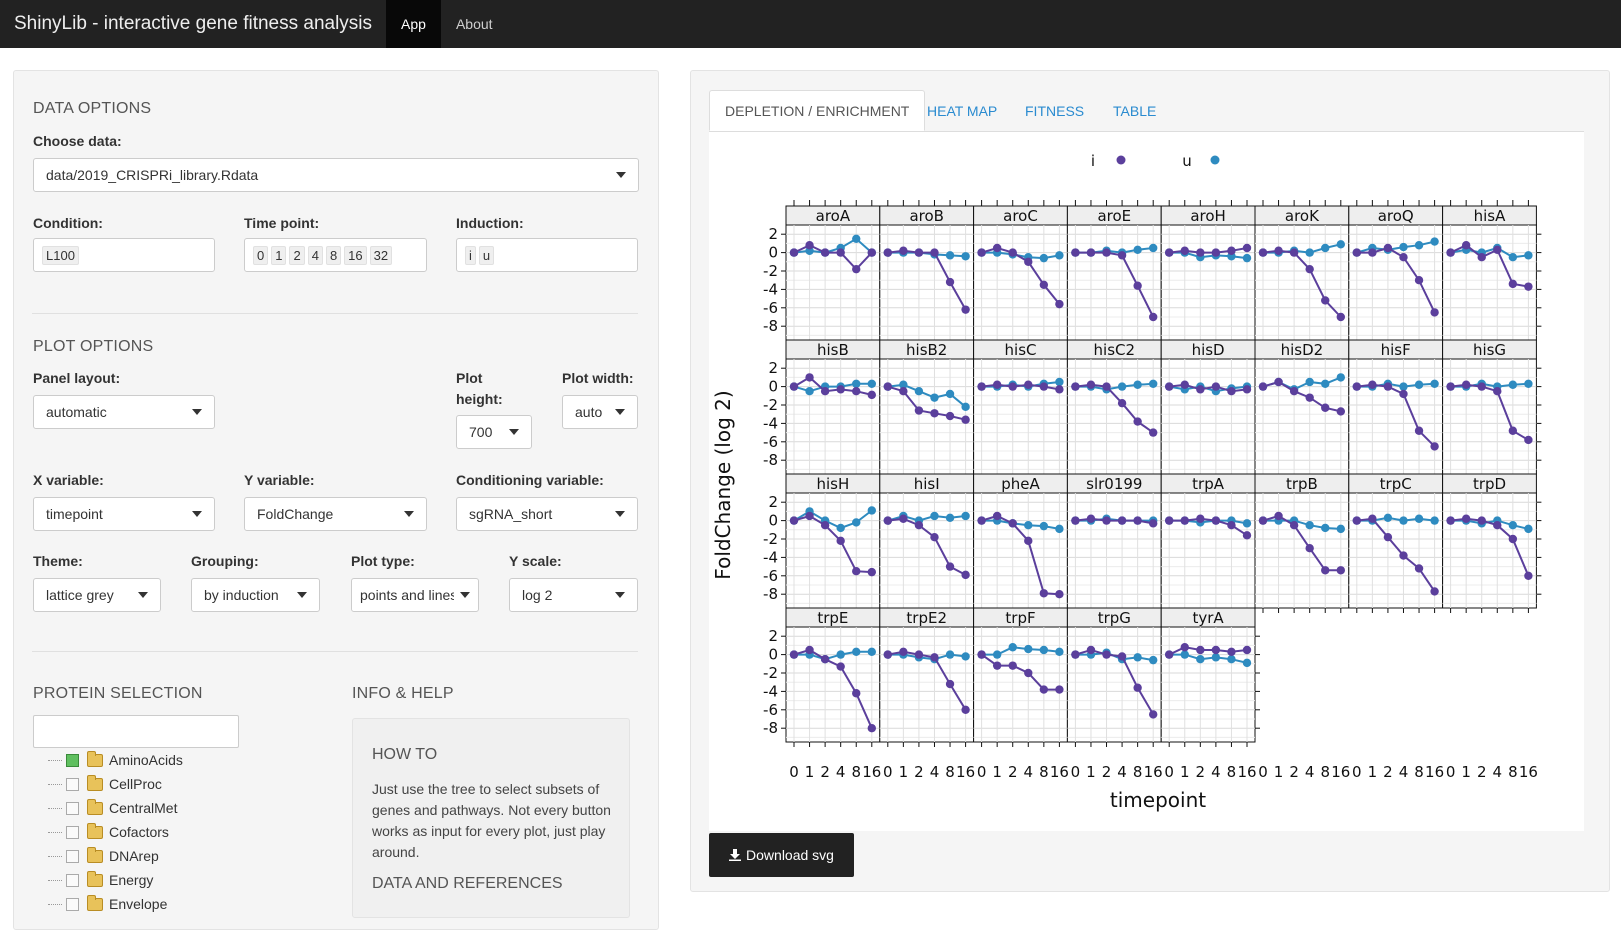 The height and width of the screenshot is (930, 1621). I want to click on x-variable-select: timepoint, so click(124, 514).